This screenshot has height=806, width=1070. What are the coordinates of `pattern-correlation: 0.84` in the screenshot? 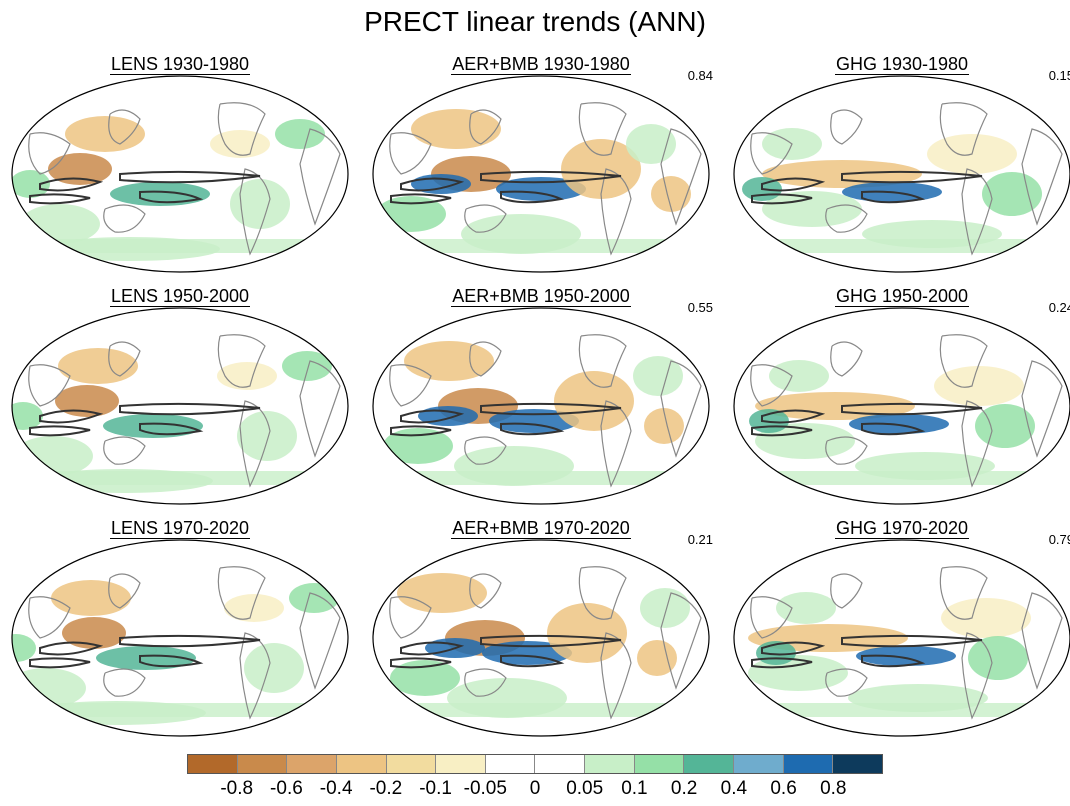 It's located at (700, 75).